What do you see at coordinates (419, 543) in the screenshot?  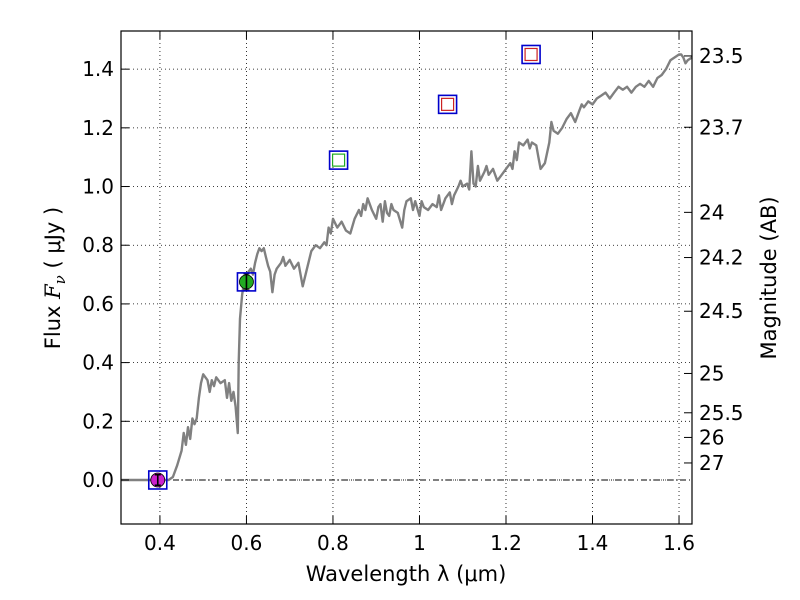 I see `x-tick-label: 1` at bounding box center [419, 543].